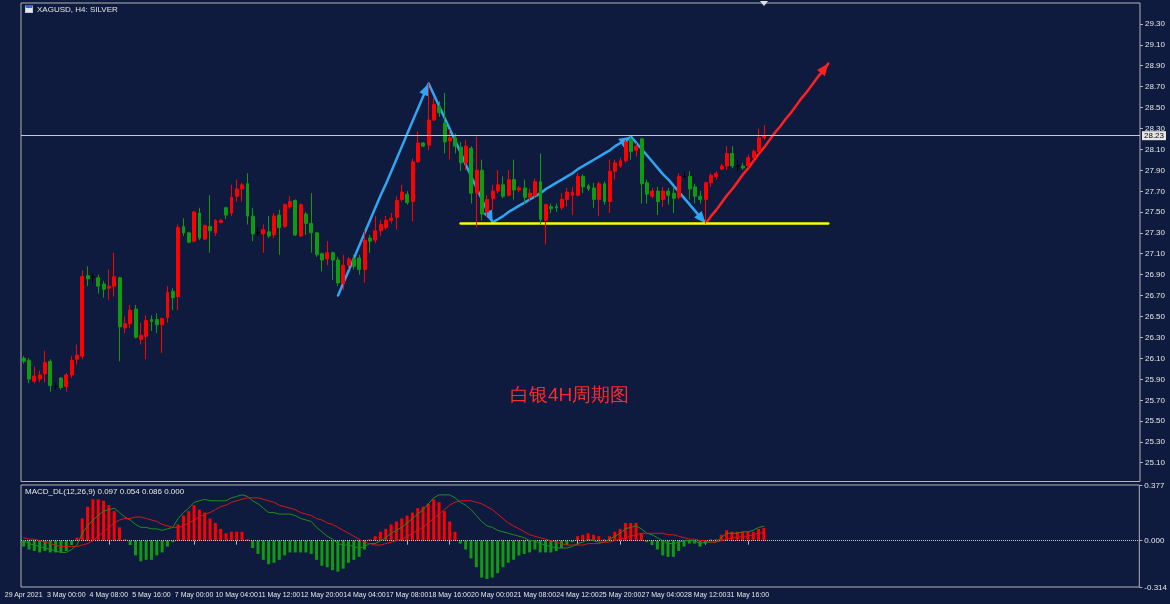 Image resolution: width=1170 pixels, height=604 pixels. Describe the element at coordinates (1155, 170) in the screenshot. I see `y-tick-label: 27.90` at that location.